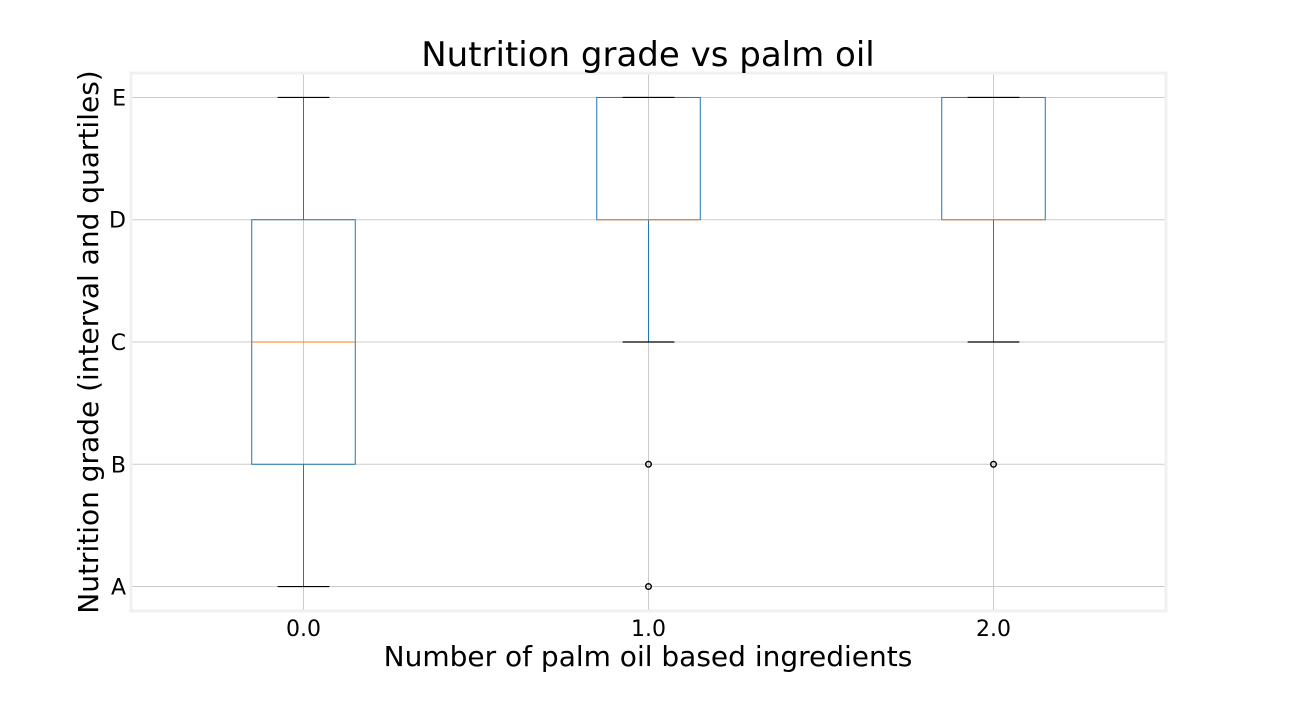 The width and height of the screenshot is (1296, 720). I want to click on y-tick-label: D, so click(117, 221).